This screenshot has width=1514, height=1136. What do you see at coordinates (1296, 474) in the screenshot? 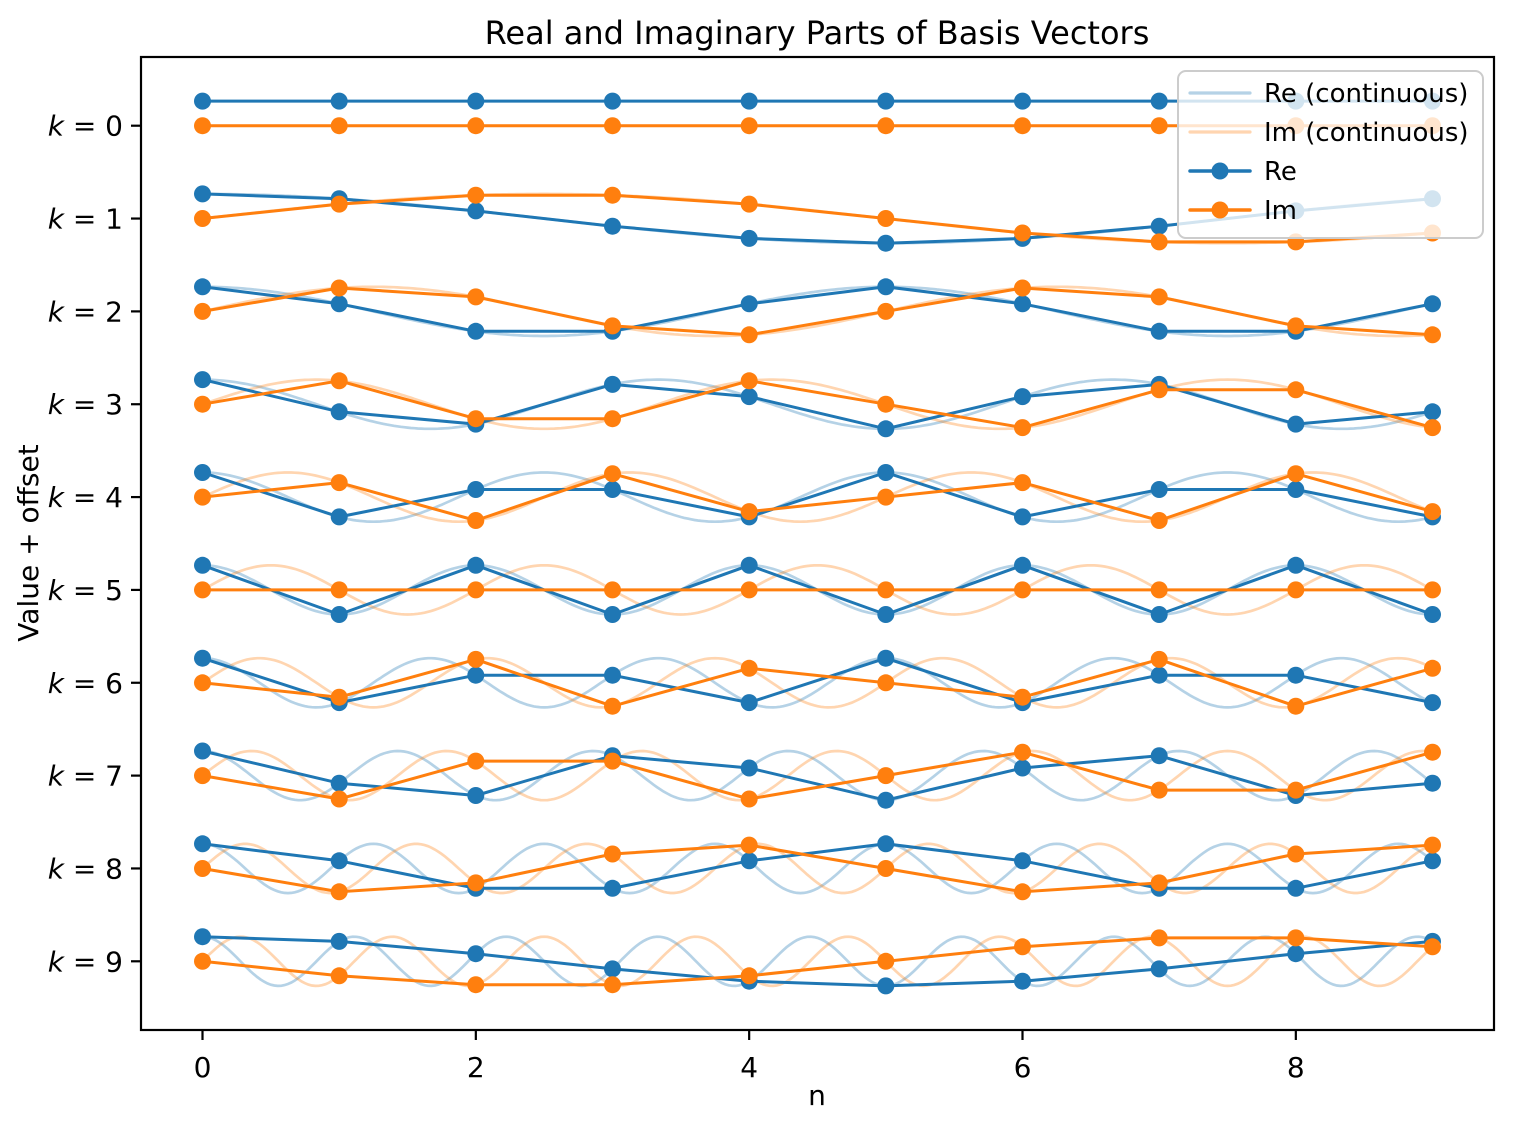
I see `im-marker-k4-n8` at bounding box center [1296, 474].